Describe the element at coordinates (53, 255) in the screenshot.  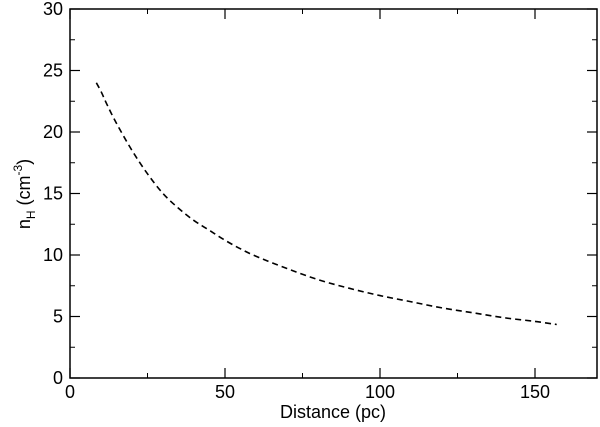
I see `y-tick-label: 10` at that location.